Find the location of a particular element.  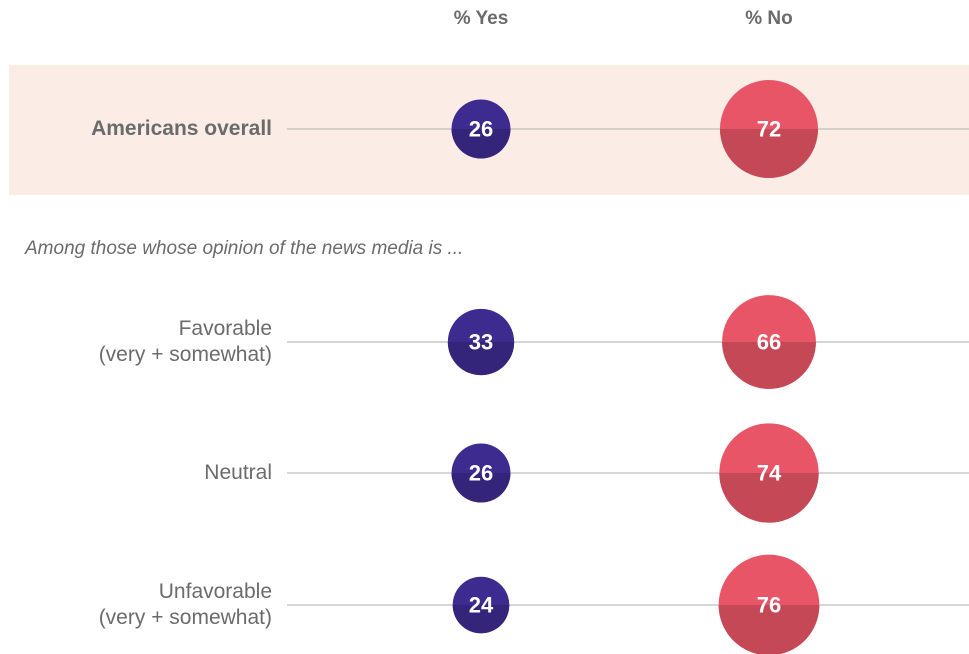

value-label: 24 is located at coordinates (481, 605).